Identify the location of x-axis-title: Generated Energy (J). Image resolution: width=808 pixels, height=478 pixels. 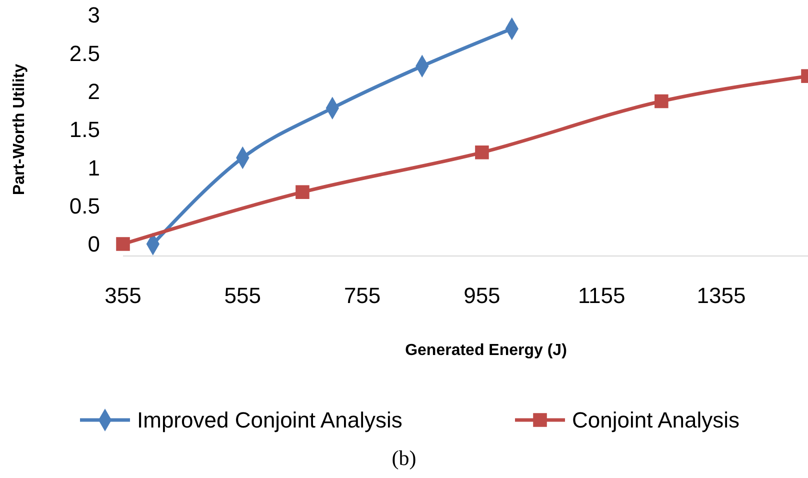
(486, 350).